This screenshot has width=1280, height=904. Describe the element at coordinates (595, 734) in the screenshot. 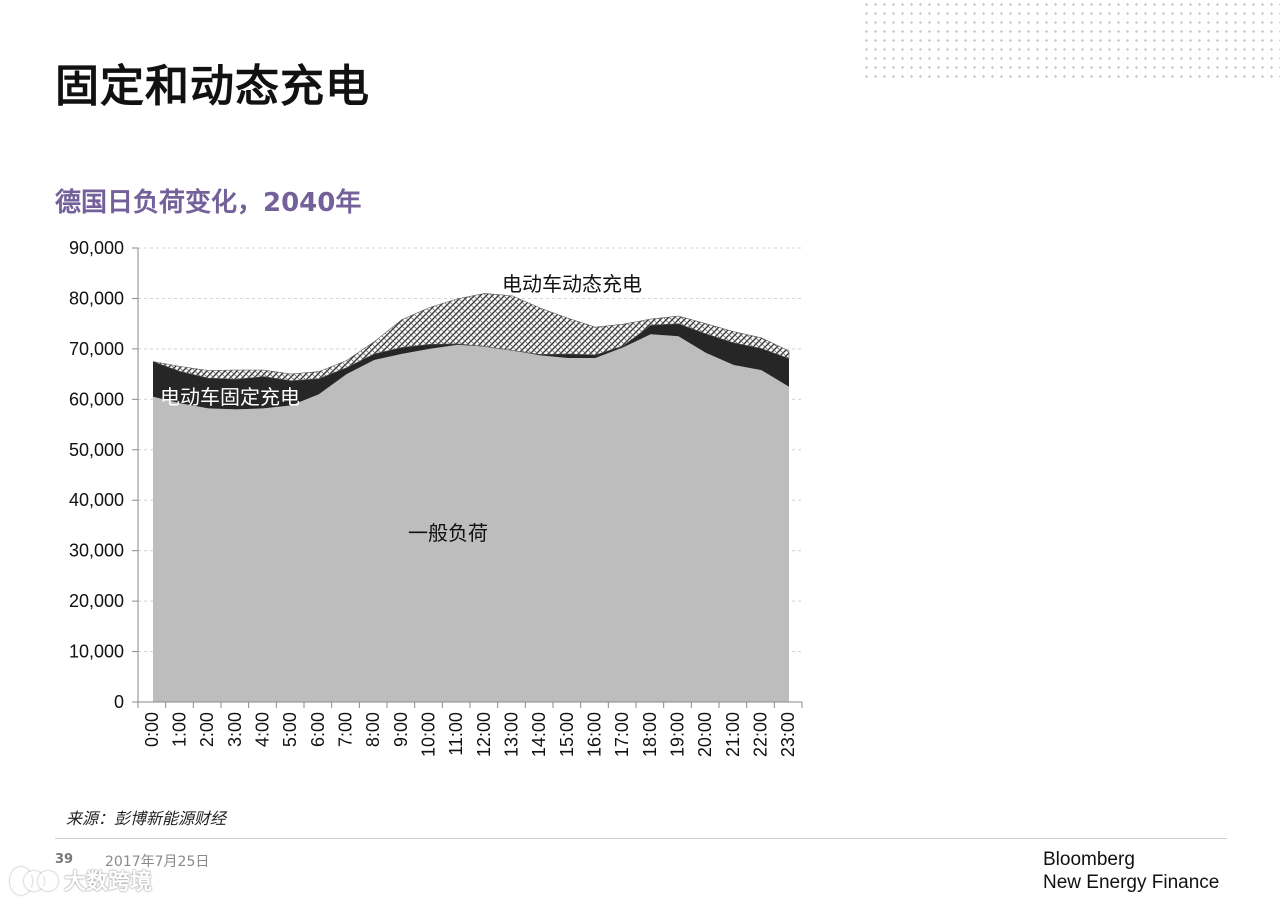

I see `x-tick-label: 16:00` at that location.